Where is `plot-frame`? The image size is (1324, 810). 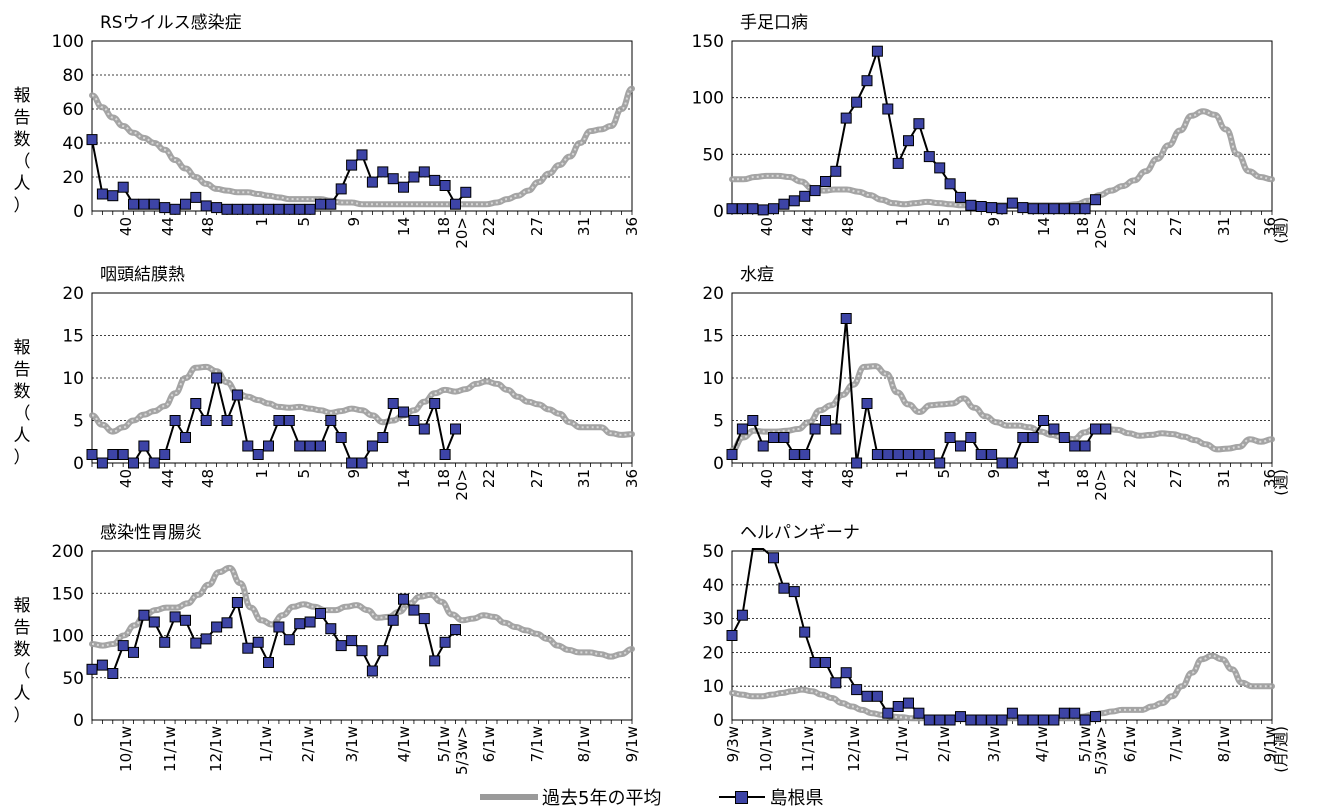 plot-frame is located at coordinates (1002, 635).